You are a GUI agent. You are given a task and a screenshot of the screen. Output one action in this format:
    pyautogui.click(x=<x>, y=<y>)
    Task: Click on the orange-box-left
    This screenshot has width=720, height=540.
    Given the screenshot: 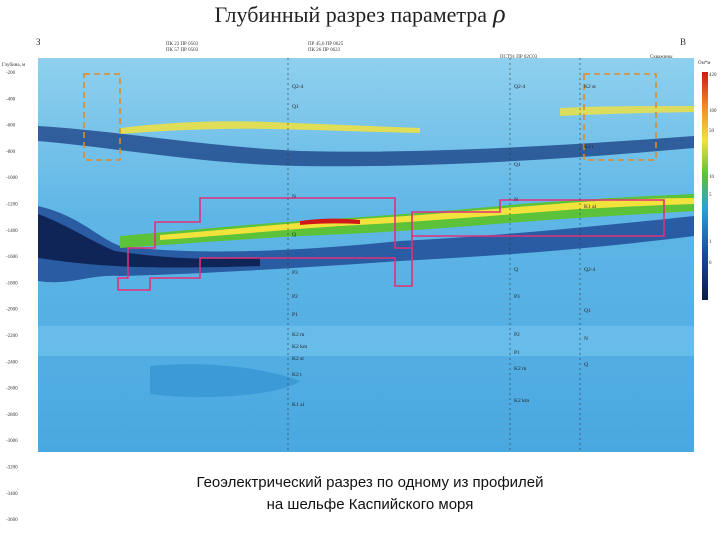 What is the action you would take?
    pyautogui.click(x=102, y=117)
    